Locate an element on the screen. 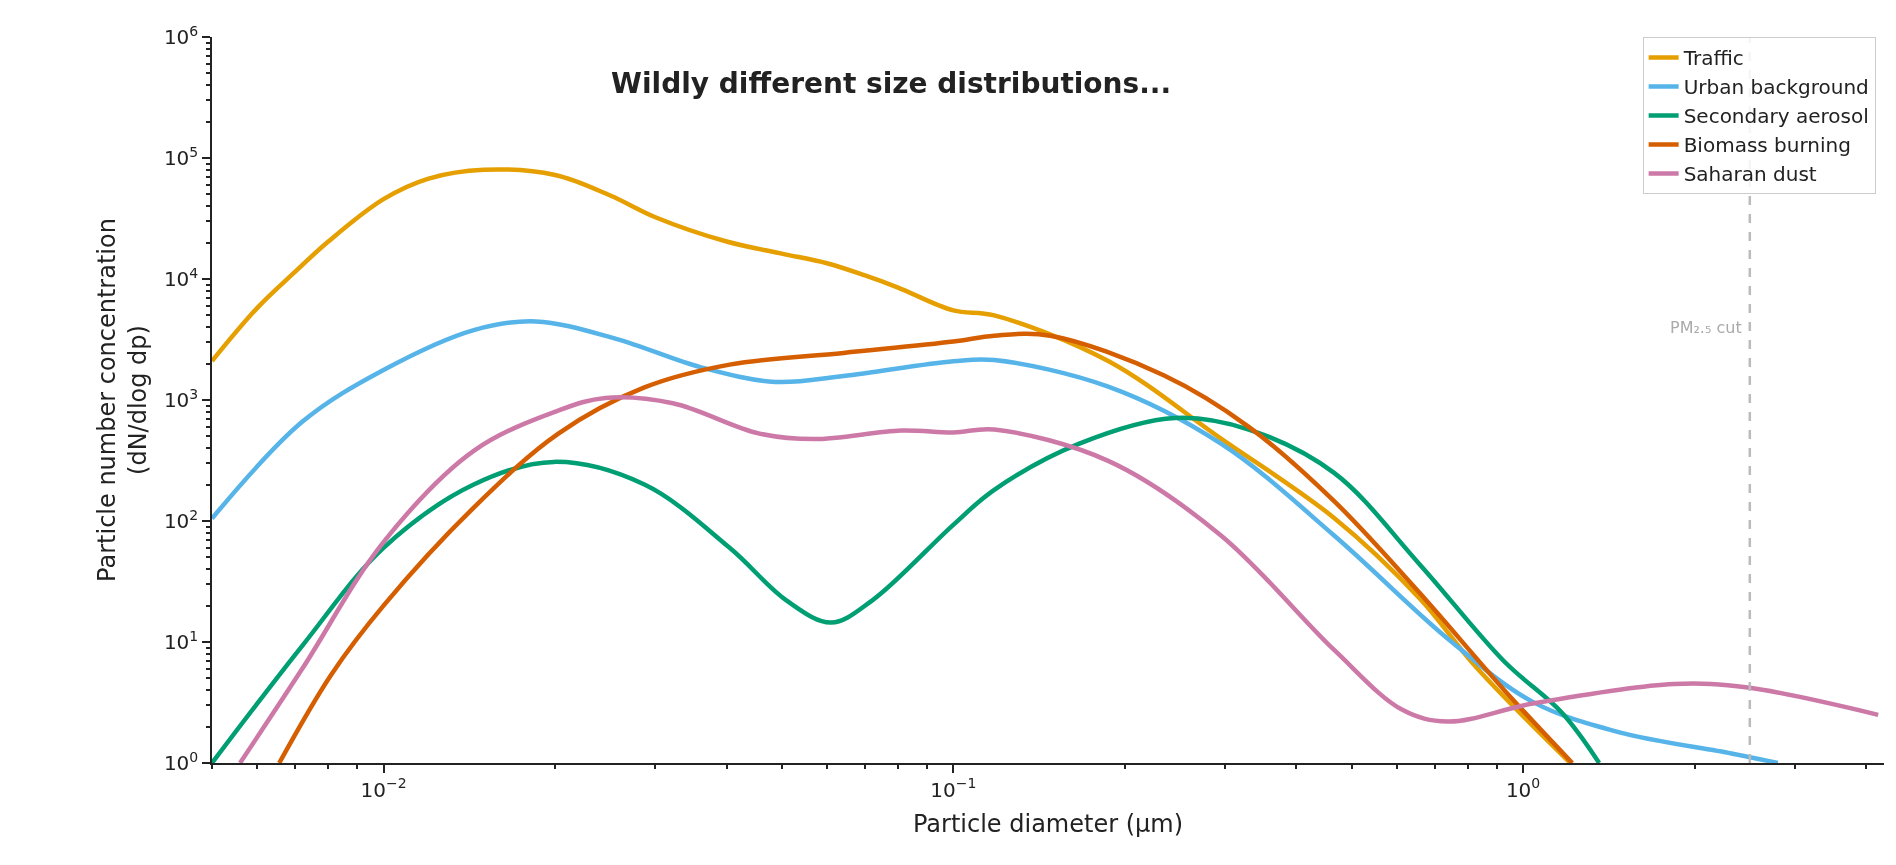 Image resolution: width=1896 pixels, height=865 pixels. x-axis-title: Particle diameter (µm) is located at coordinates (1048, 823).